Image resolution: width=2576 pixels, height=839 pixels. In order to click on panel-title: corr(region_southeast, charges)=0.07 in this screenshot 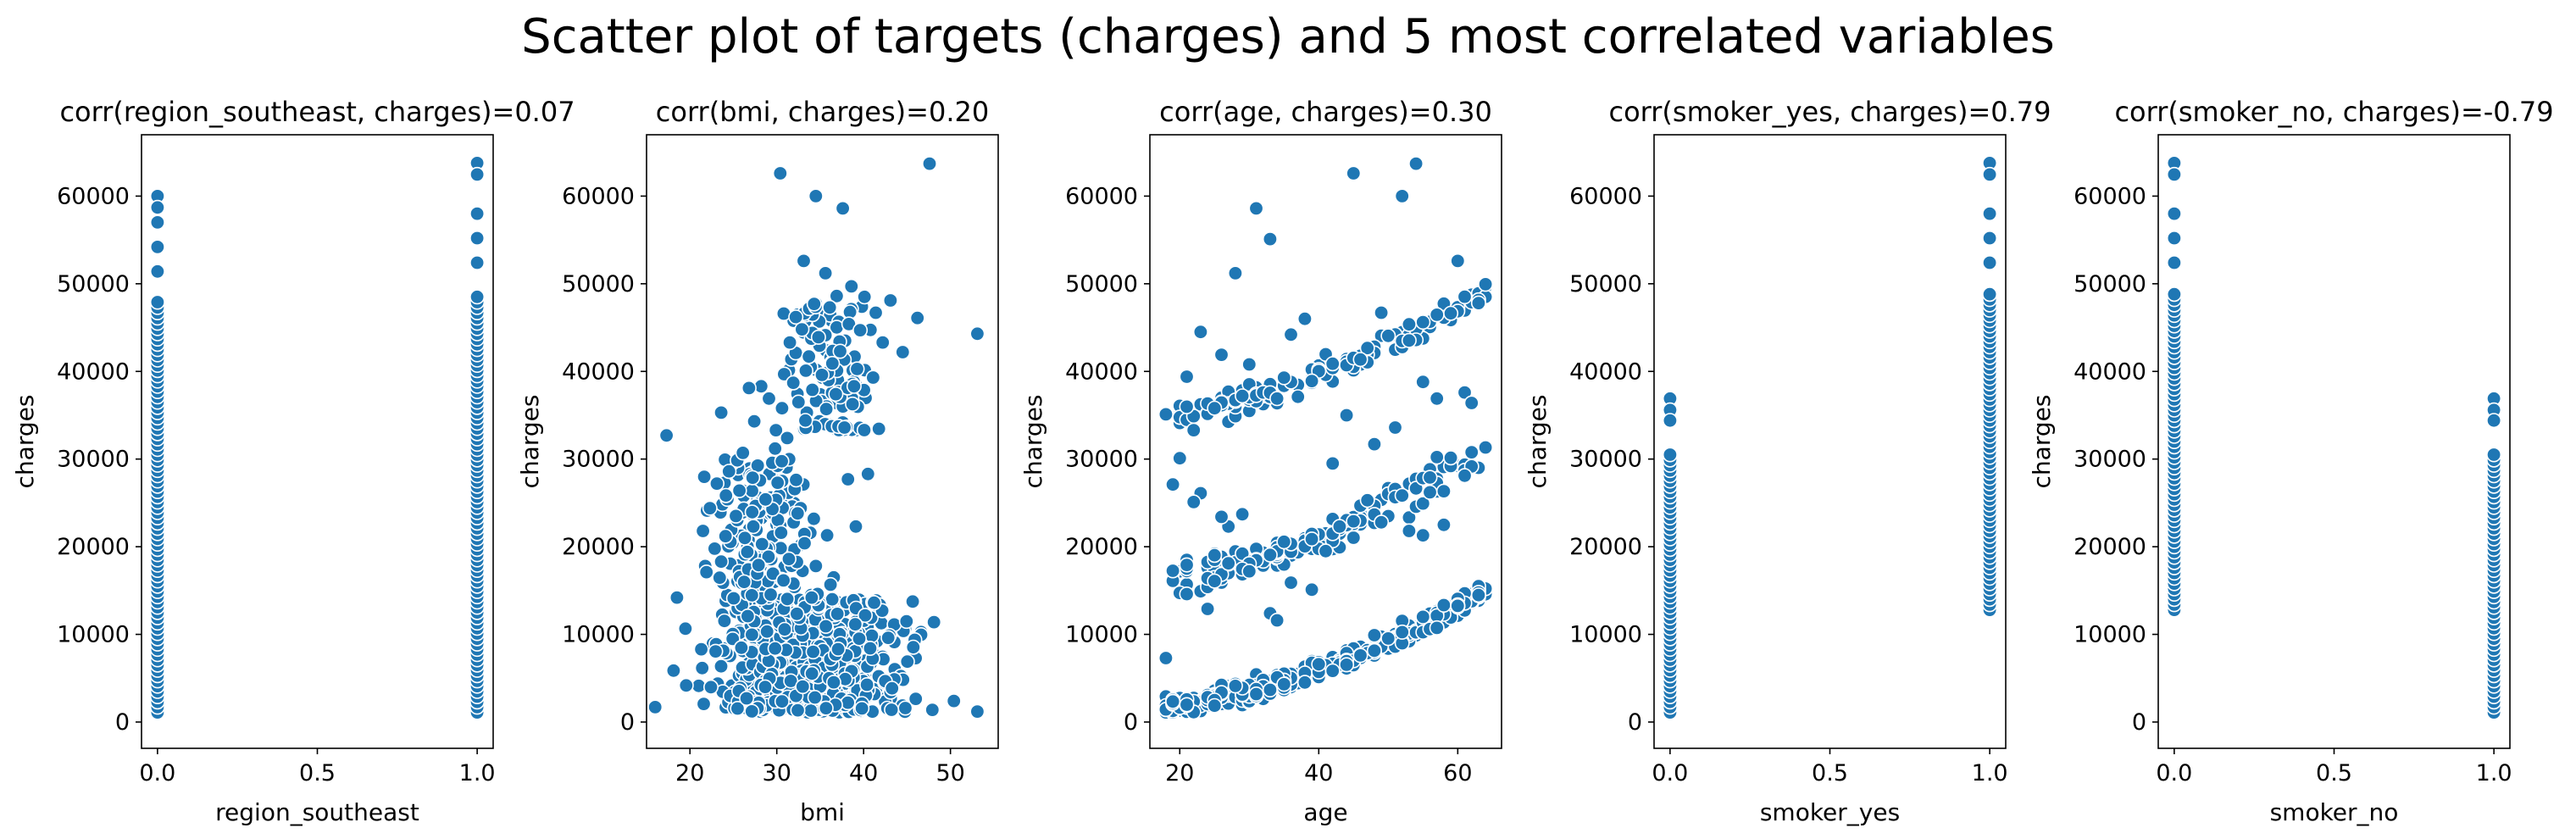, I will do `click(317, 112)`.